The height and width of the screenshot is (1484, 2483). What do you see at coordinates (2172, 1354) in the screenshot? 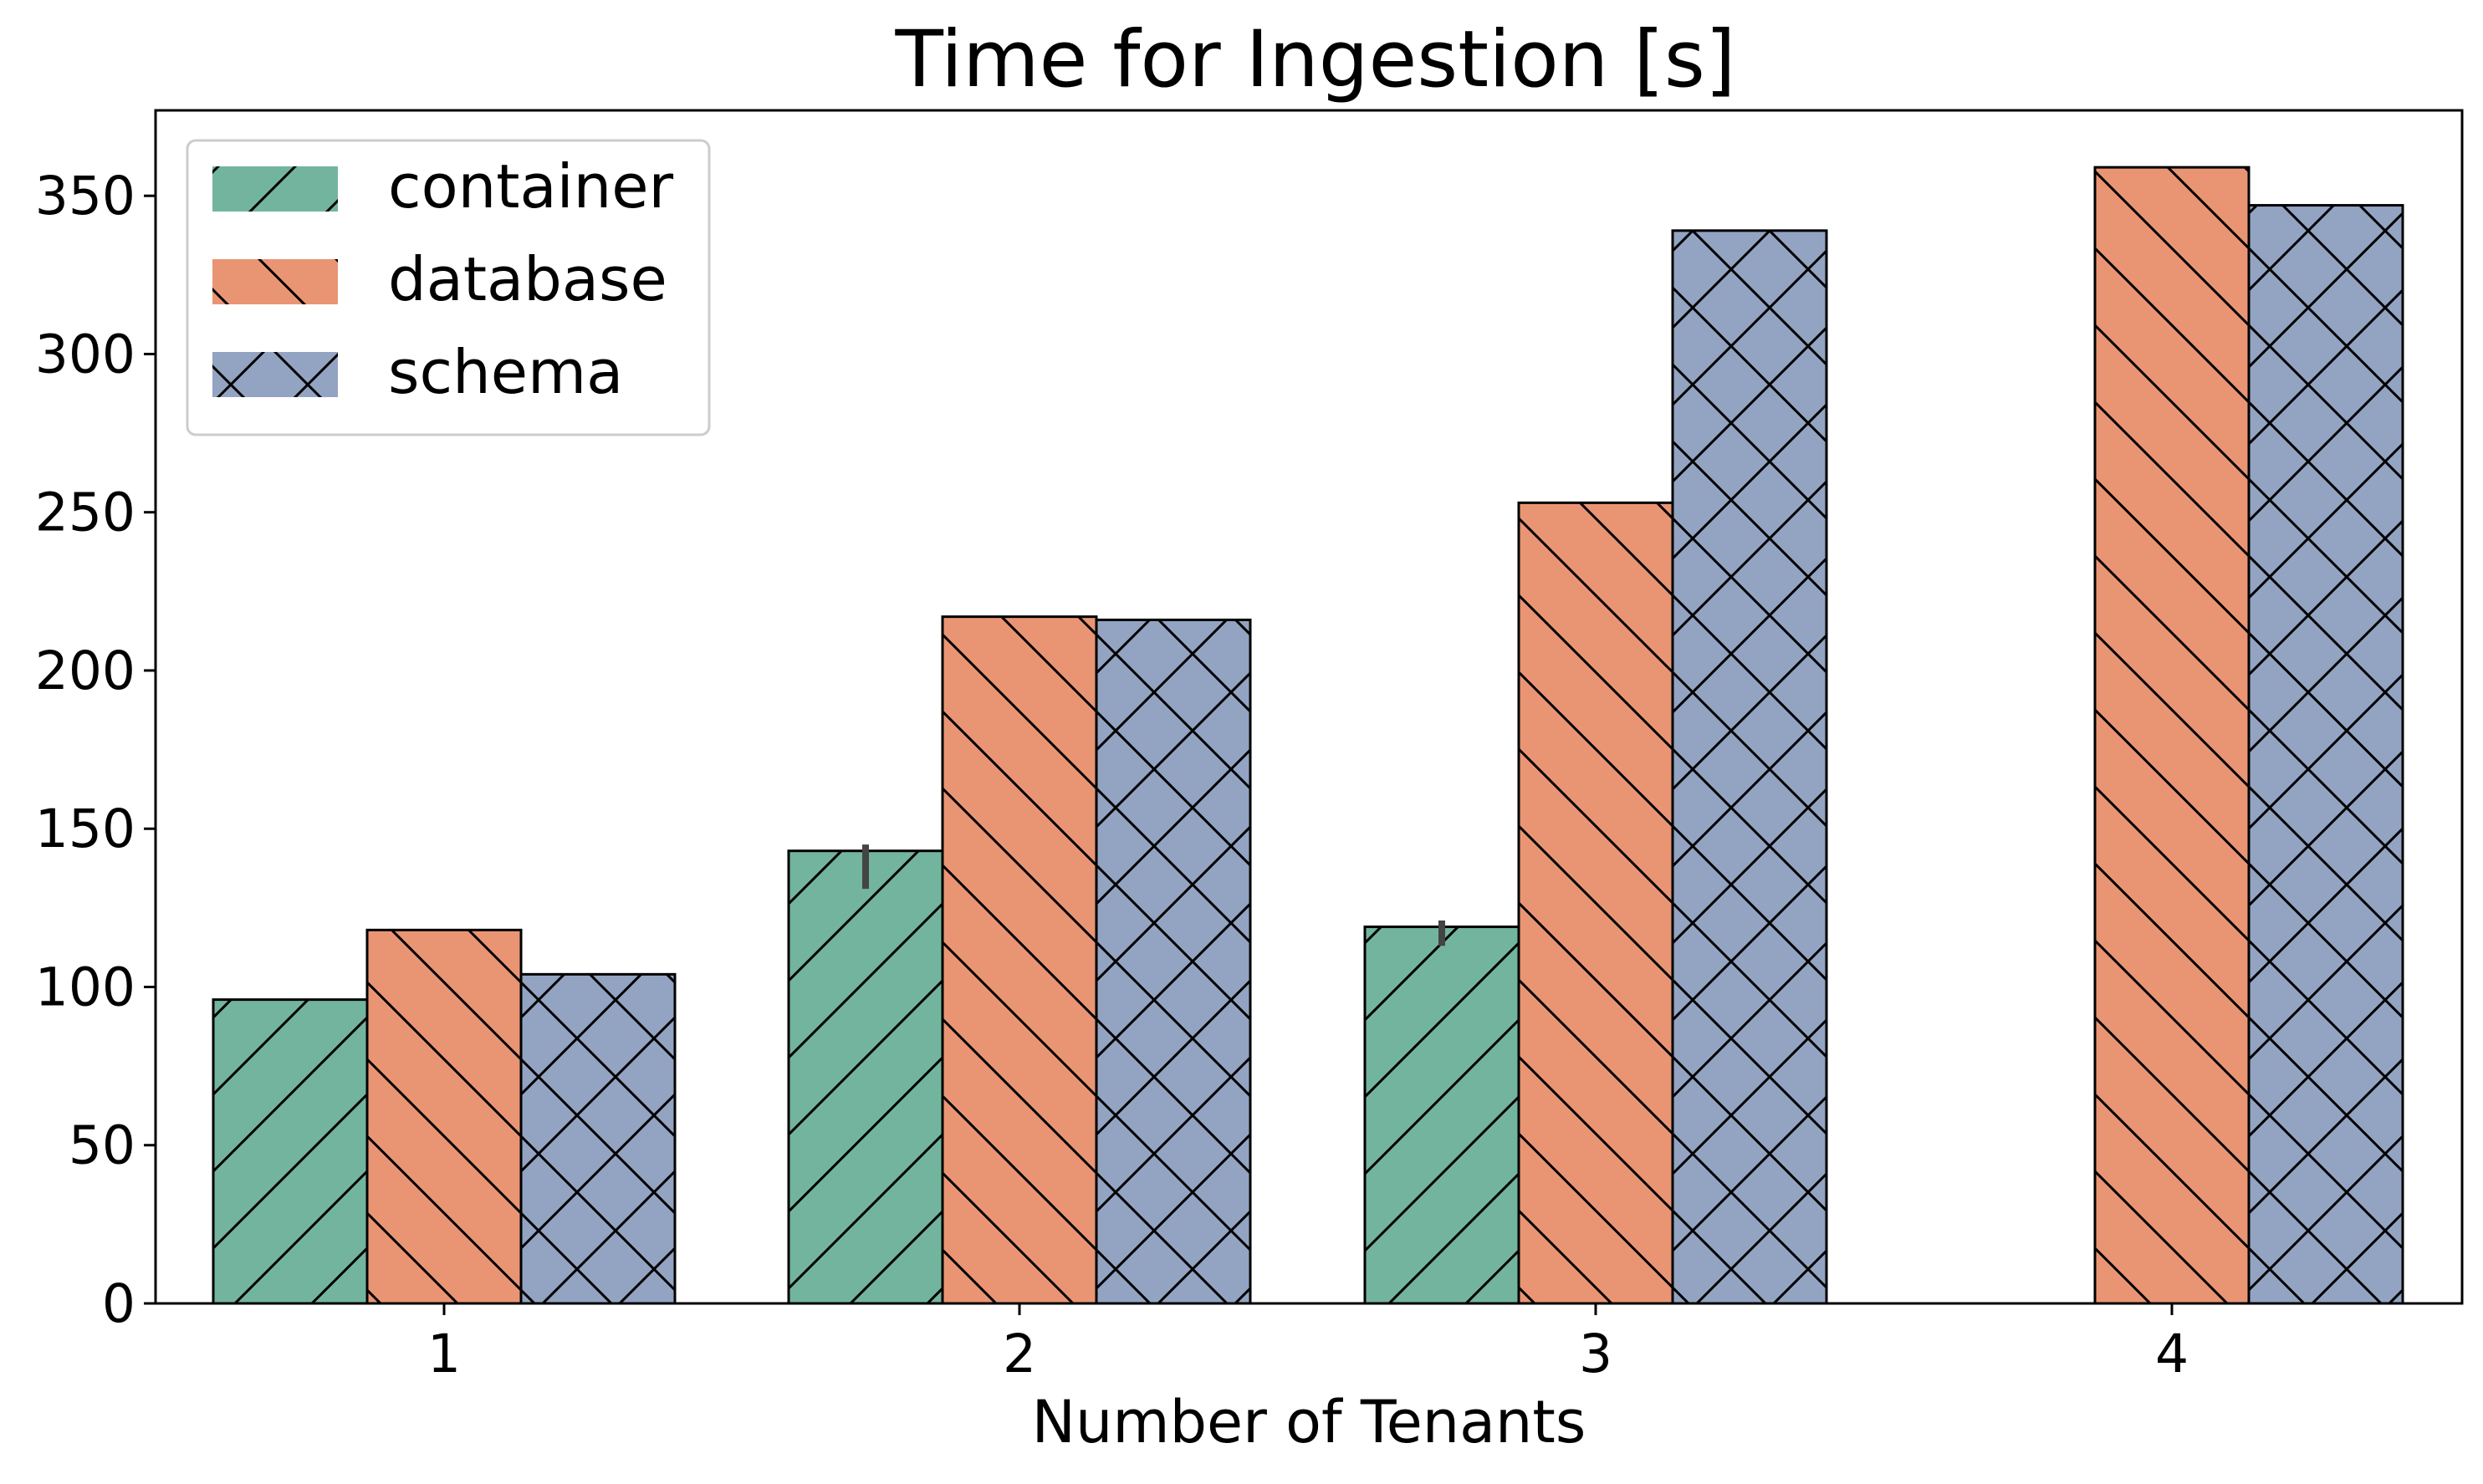
I see `x-tick-label: 4` at bounding box center [2172, 1354].